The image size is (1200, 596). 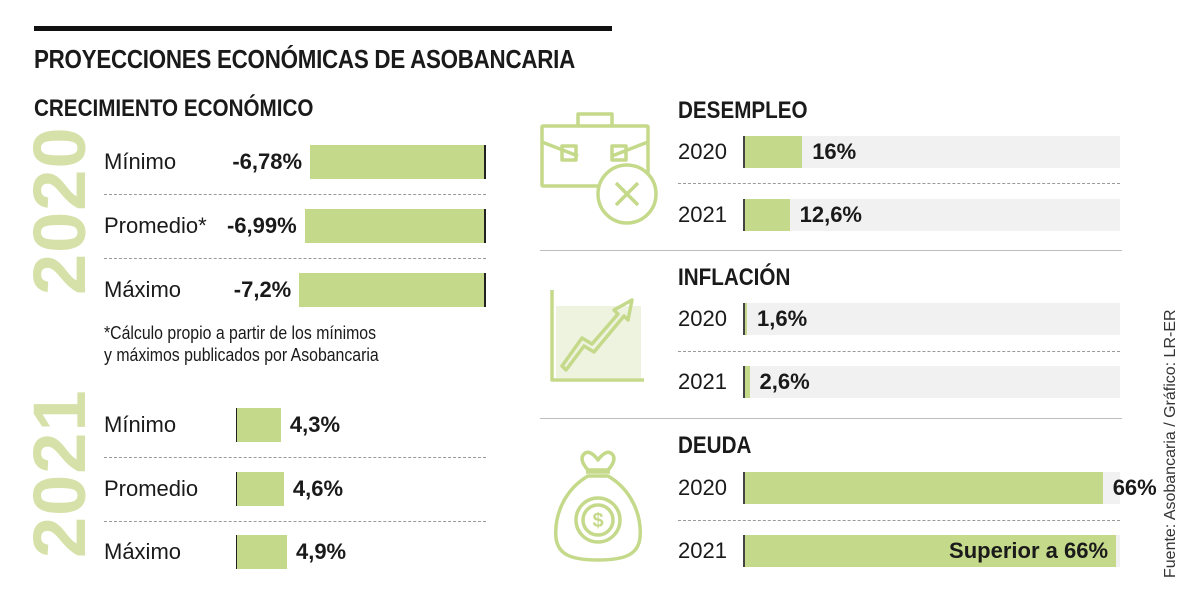 I want to click on footnote-line-2: y máximos publicados por Asobancaria, so click(x=241, y=355).